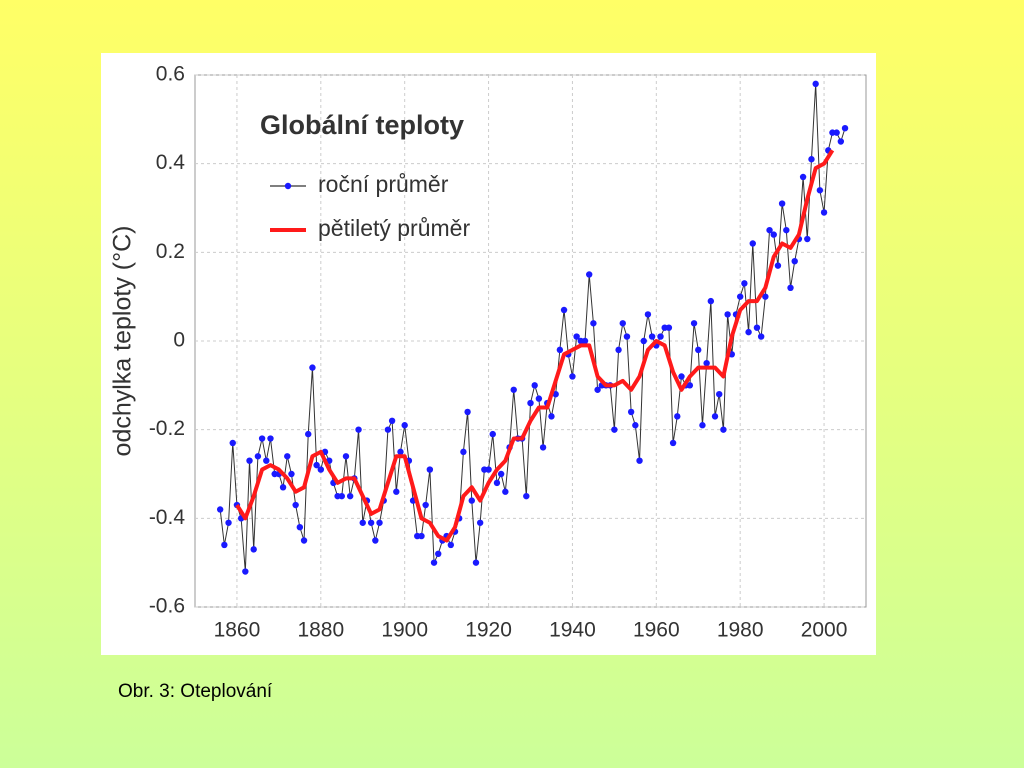  I want to click on x-tick-label: 1960, so click(656, 630).